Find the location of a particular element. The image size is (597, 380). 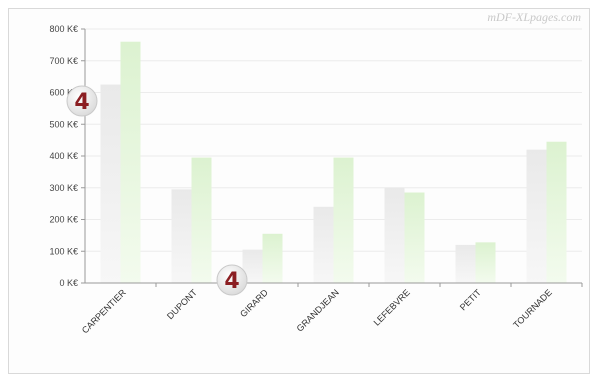

number-badge-bottom: 4 is located at coordinates (232, 280).